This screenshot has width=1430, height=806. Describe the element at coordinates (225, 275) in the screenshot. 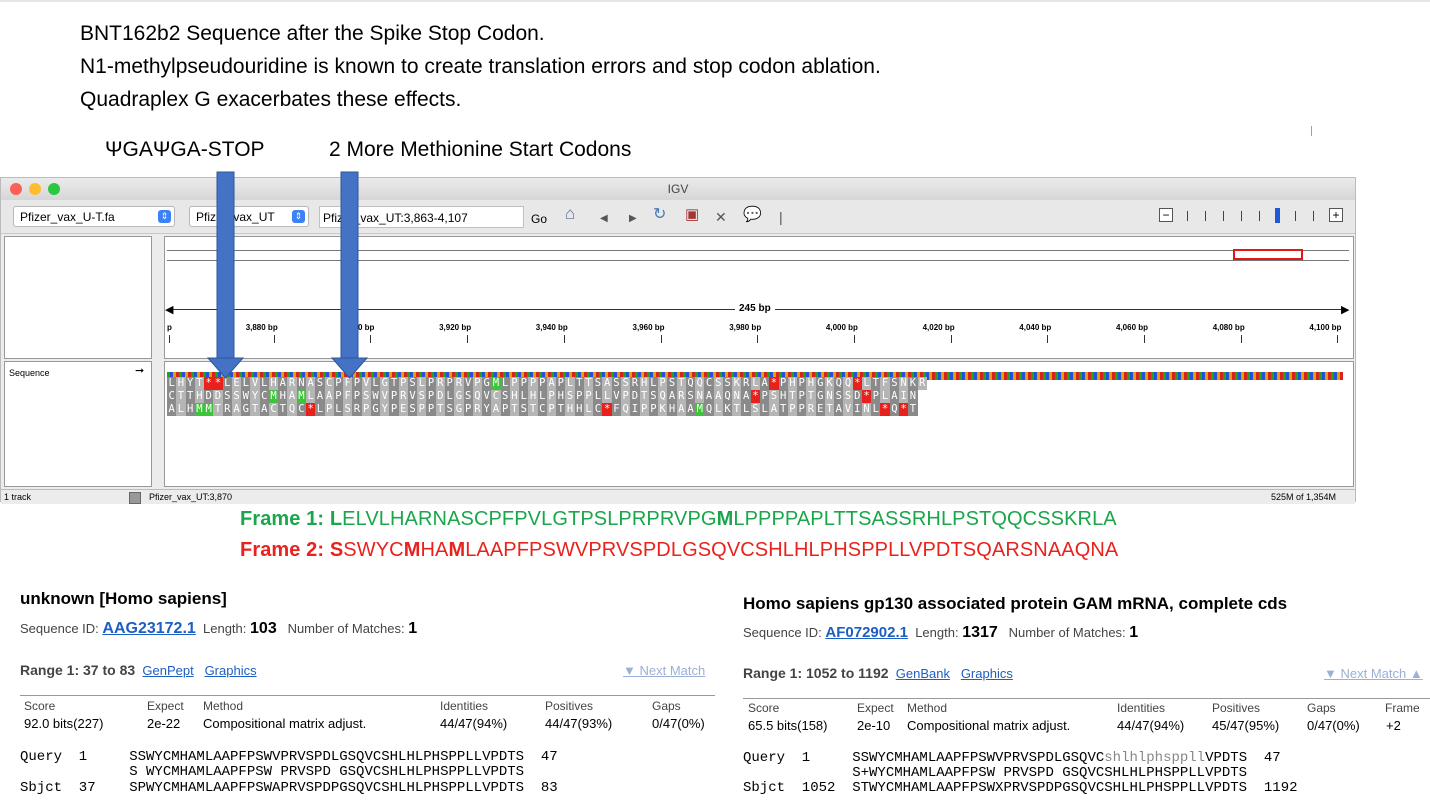

I see `stop-arrow` at that location.